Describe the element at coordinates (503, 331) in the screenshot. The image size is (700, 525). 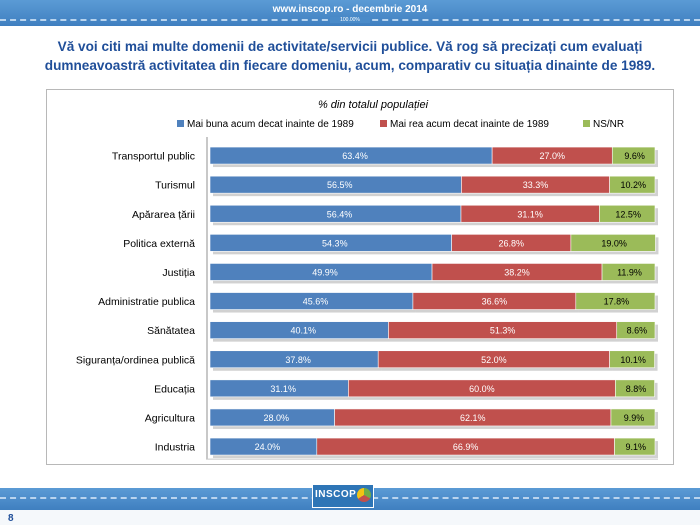
I see `data-label-worse: 51.3%` at that location.